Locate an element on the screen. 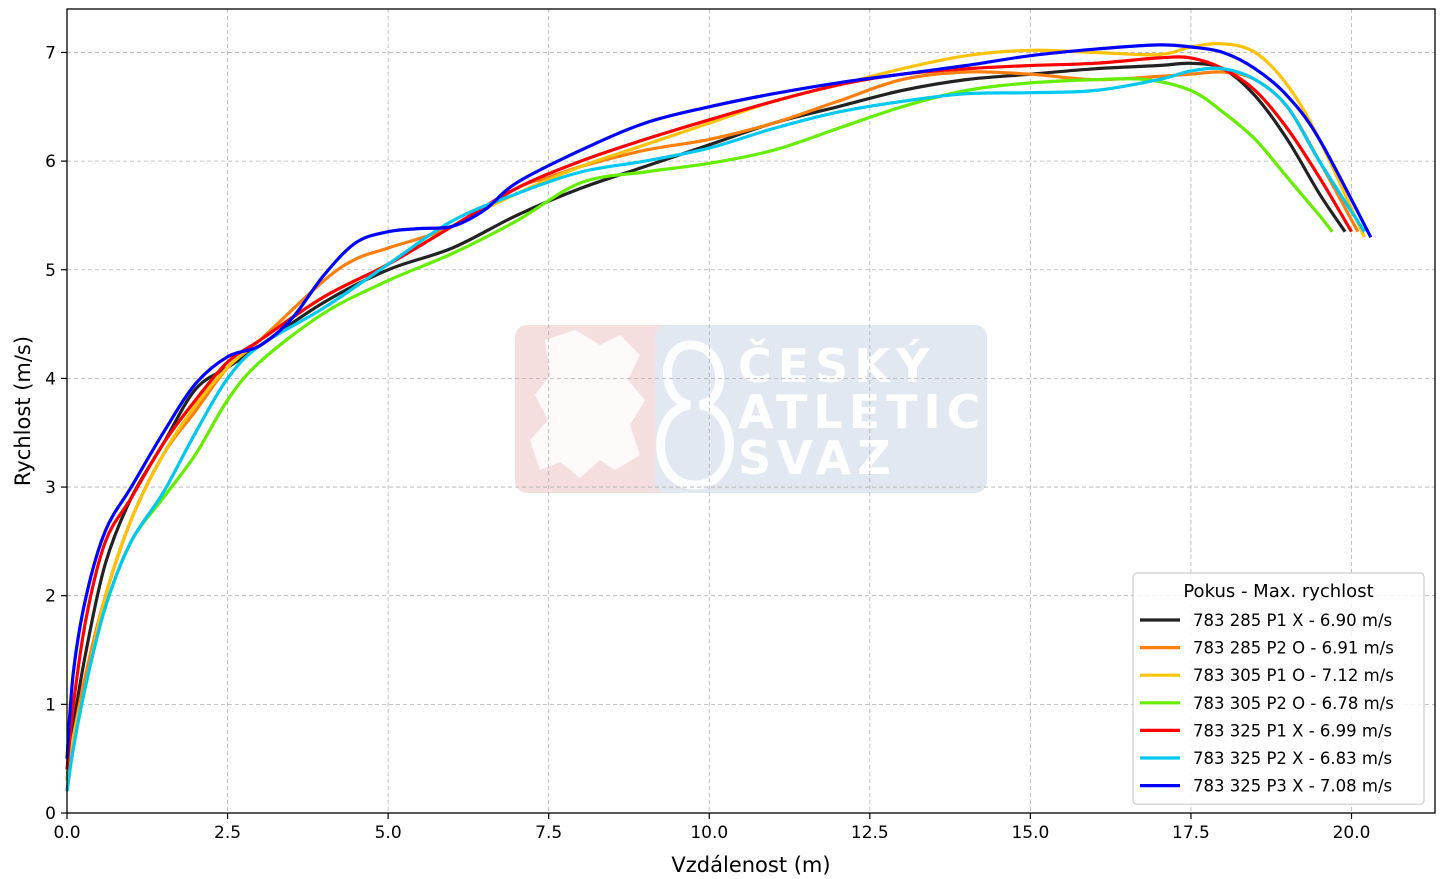 The width and height of the screenshot is (1444, 879). legend-label: 783 325 P1 X - 6.99 m/s is located at coordinates (1292, 730).